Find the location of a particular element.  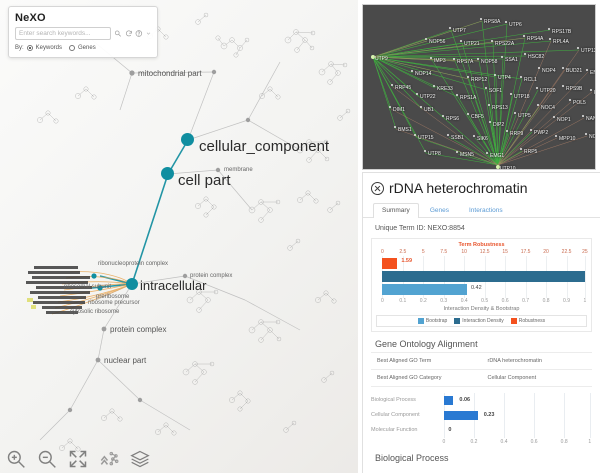

row-value-best-aligned-go-term: rDNA heterochromatin is located at coordinates (514, 361).